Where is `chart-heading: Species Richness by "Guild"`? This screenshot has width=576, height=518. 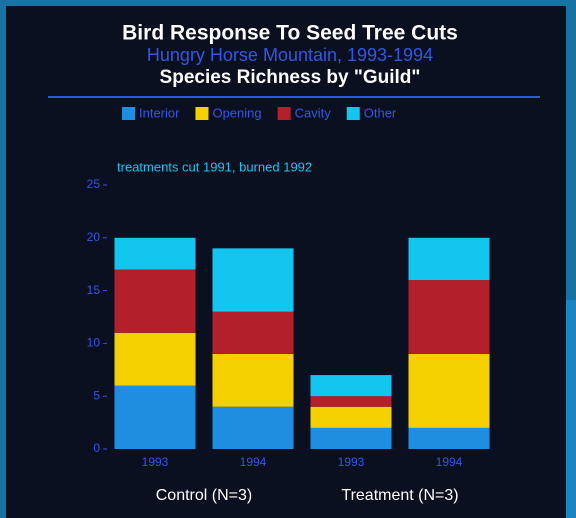
chart-heading: Species Richness by "Guild" is located at coordinates (290, 77).